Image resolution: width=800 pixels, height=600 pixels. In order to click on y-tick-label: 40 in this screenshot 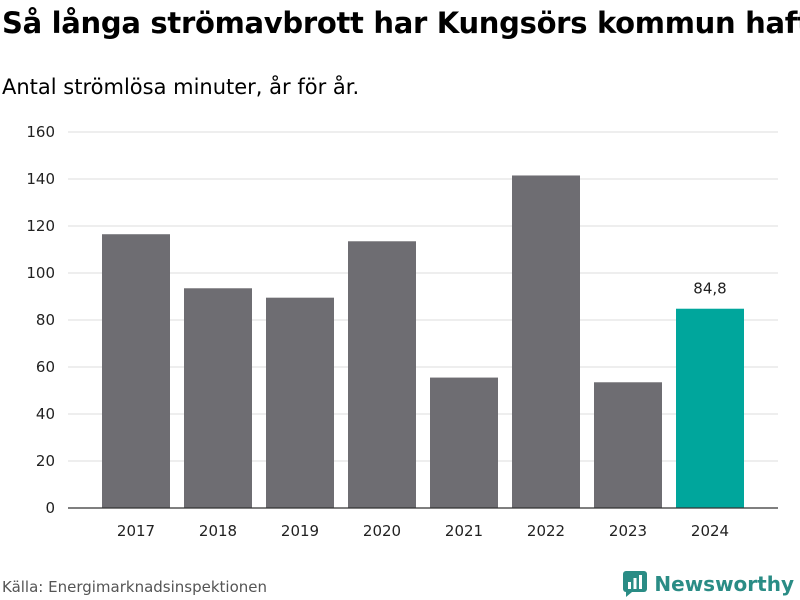, I will do `click(45, 414)`.